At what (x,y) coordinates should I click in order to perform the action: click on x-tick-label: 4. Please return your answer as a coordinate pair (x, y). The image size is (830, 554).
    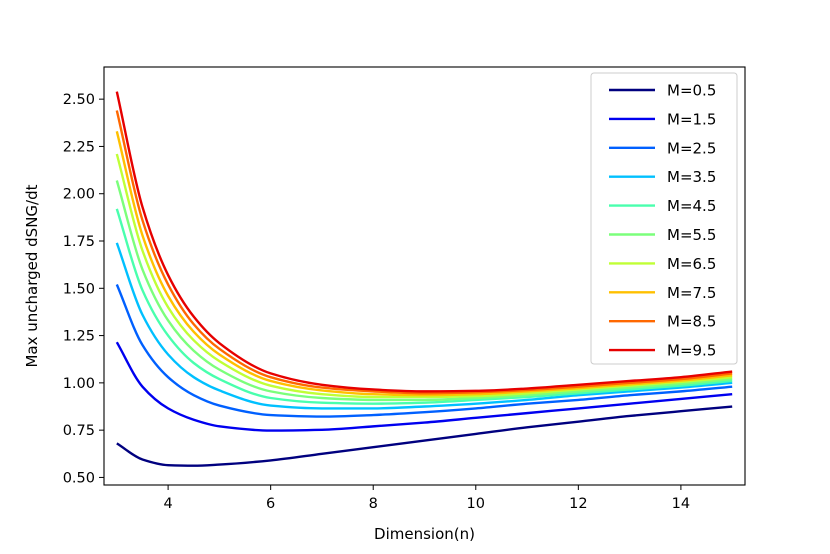
    Looking at the image, I should click on (167, 504).